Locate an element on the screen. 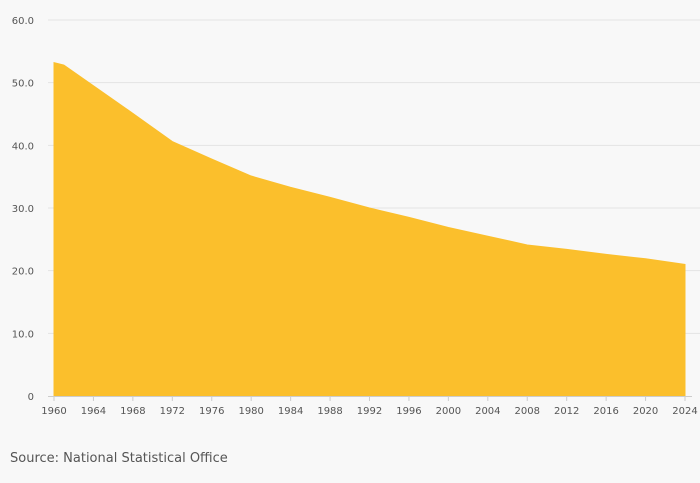  x-tick-label: 1960 is located at coordinates (53, 411).